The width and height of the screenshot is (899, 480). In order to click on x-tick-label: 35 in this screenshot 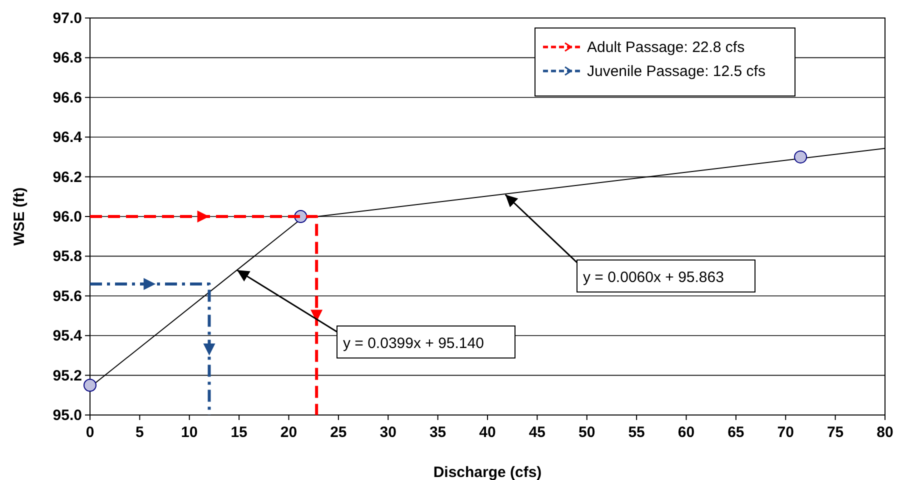, I will do `click(437, 432)`.